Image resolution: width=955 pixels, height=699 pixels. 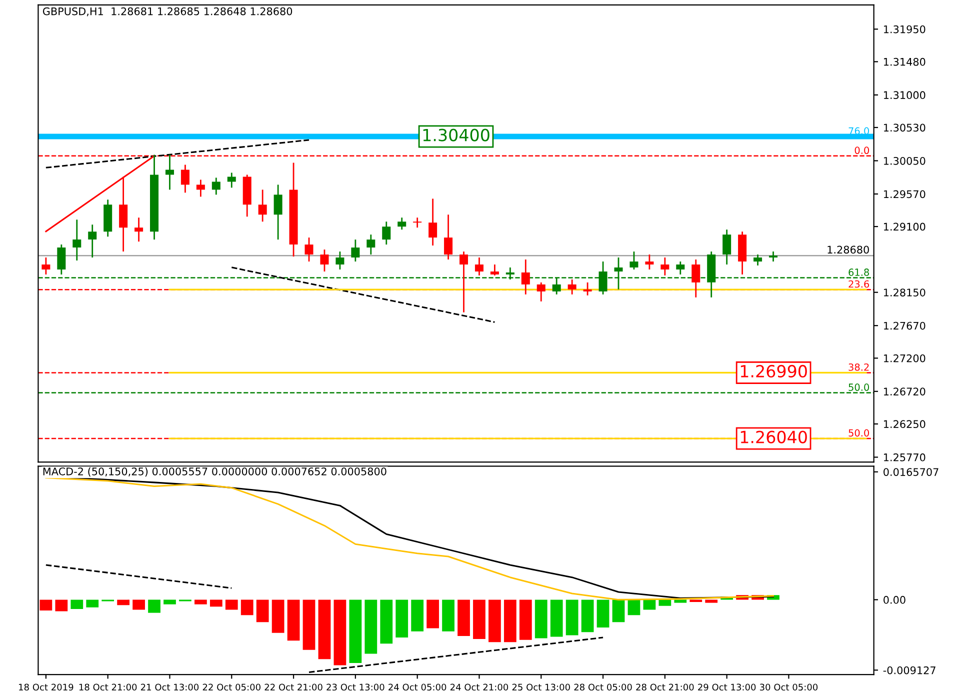 I want to click on annotation: 38.2, so click(x=858, y=367).